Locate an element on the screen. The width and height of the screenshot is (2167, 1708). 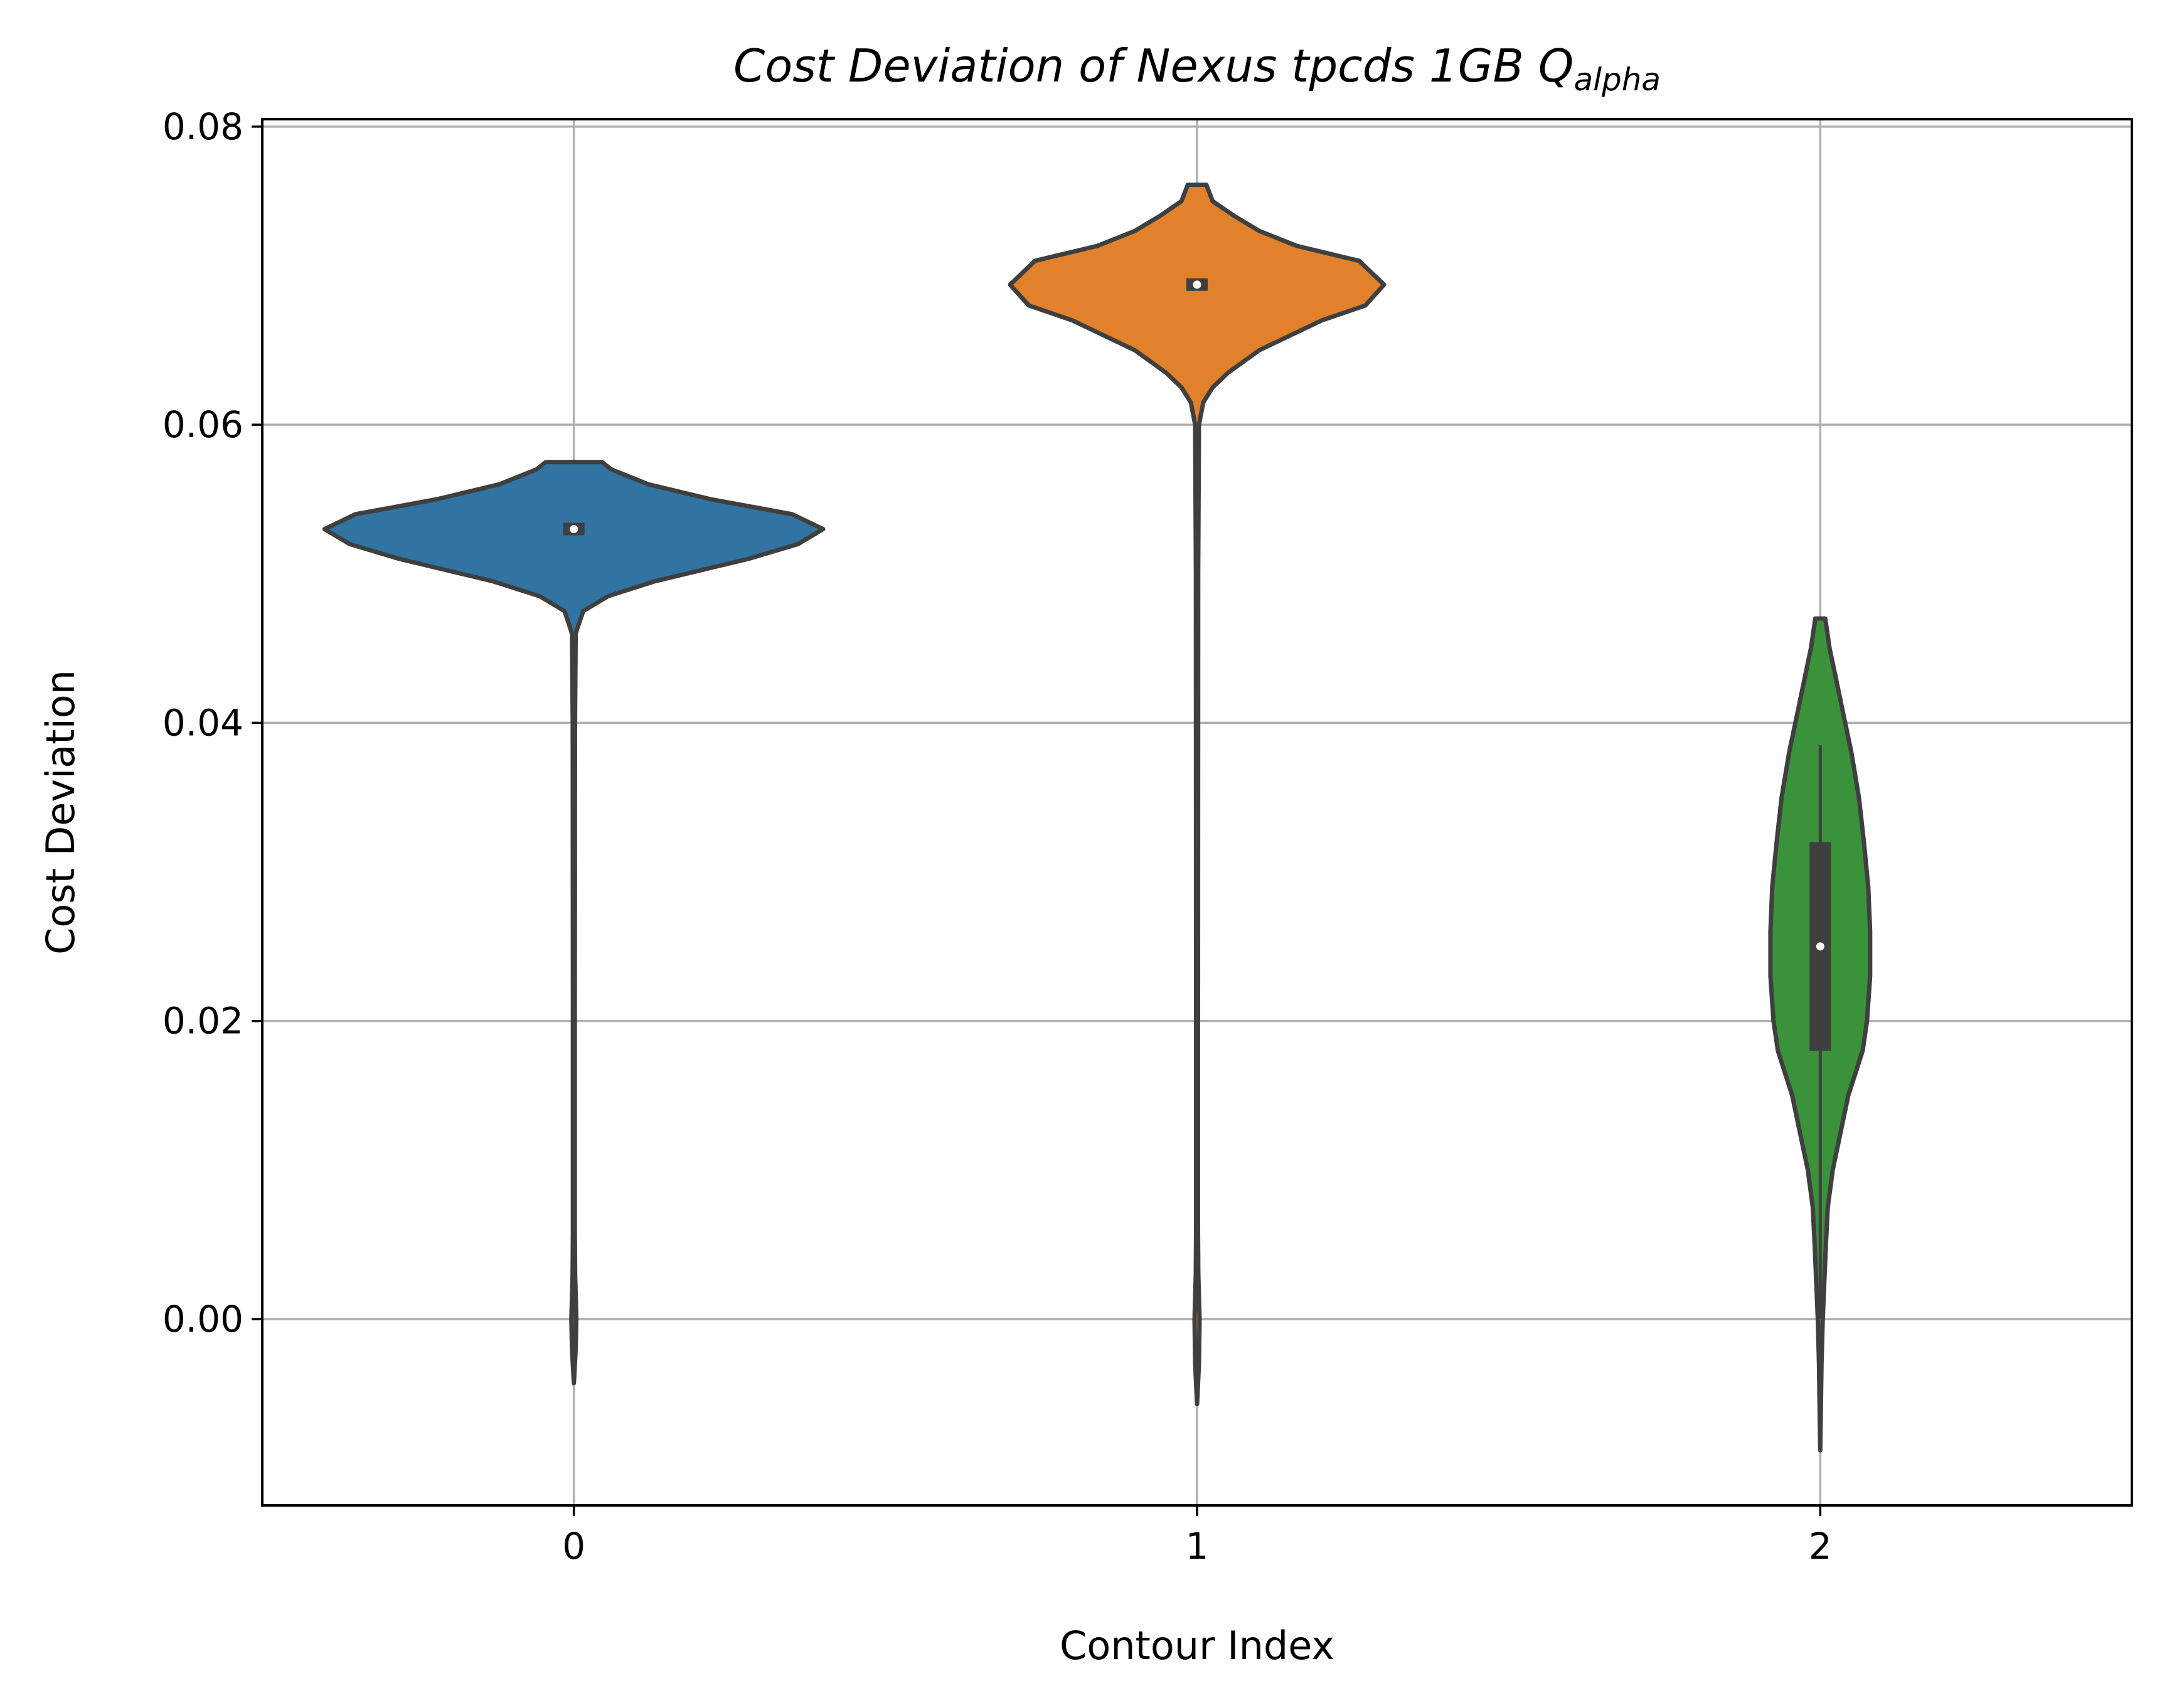
x-tick-label: 1 is located at coordinates (1197, 1546).